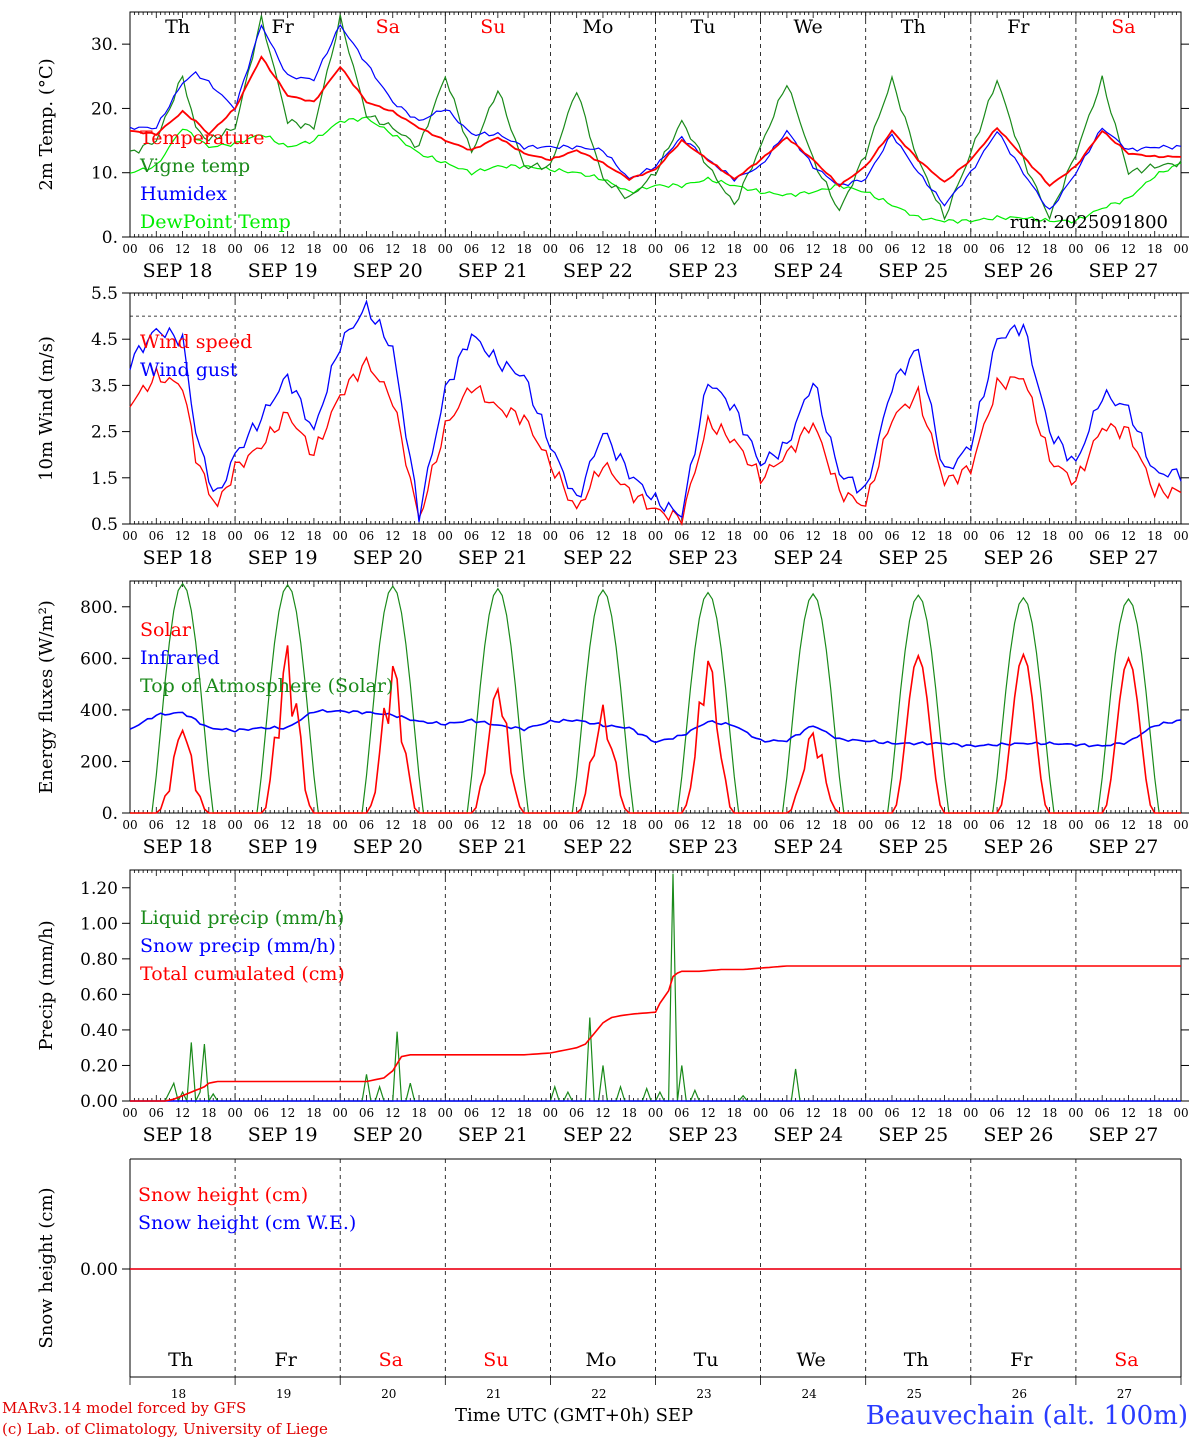 Image resolution: width=1194 pixels, height=1440 pixels. Describe the element at coordinates (178, 558) in the screenshot. I see `date-label: SEP 18` at that location.